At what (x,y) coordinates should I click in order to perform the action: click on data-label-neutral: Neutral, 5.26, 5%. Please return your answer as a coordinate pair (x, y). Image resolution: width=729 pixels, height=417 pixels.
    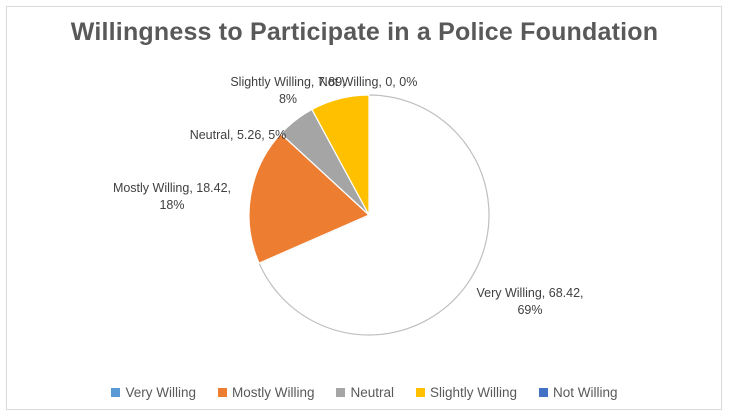
    Looking at the image, I should click on (238, 135).